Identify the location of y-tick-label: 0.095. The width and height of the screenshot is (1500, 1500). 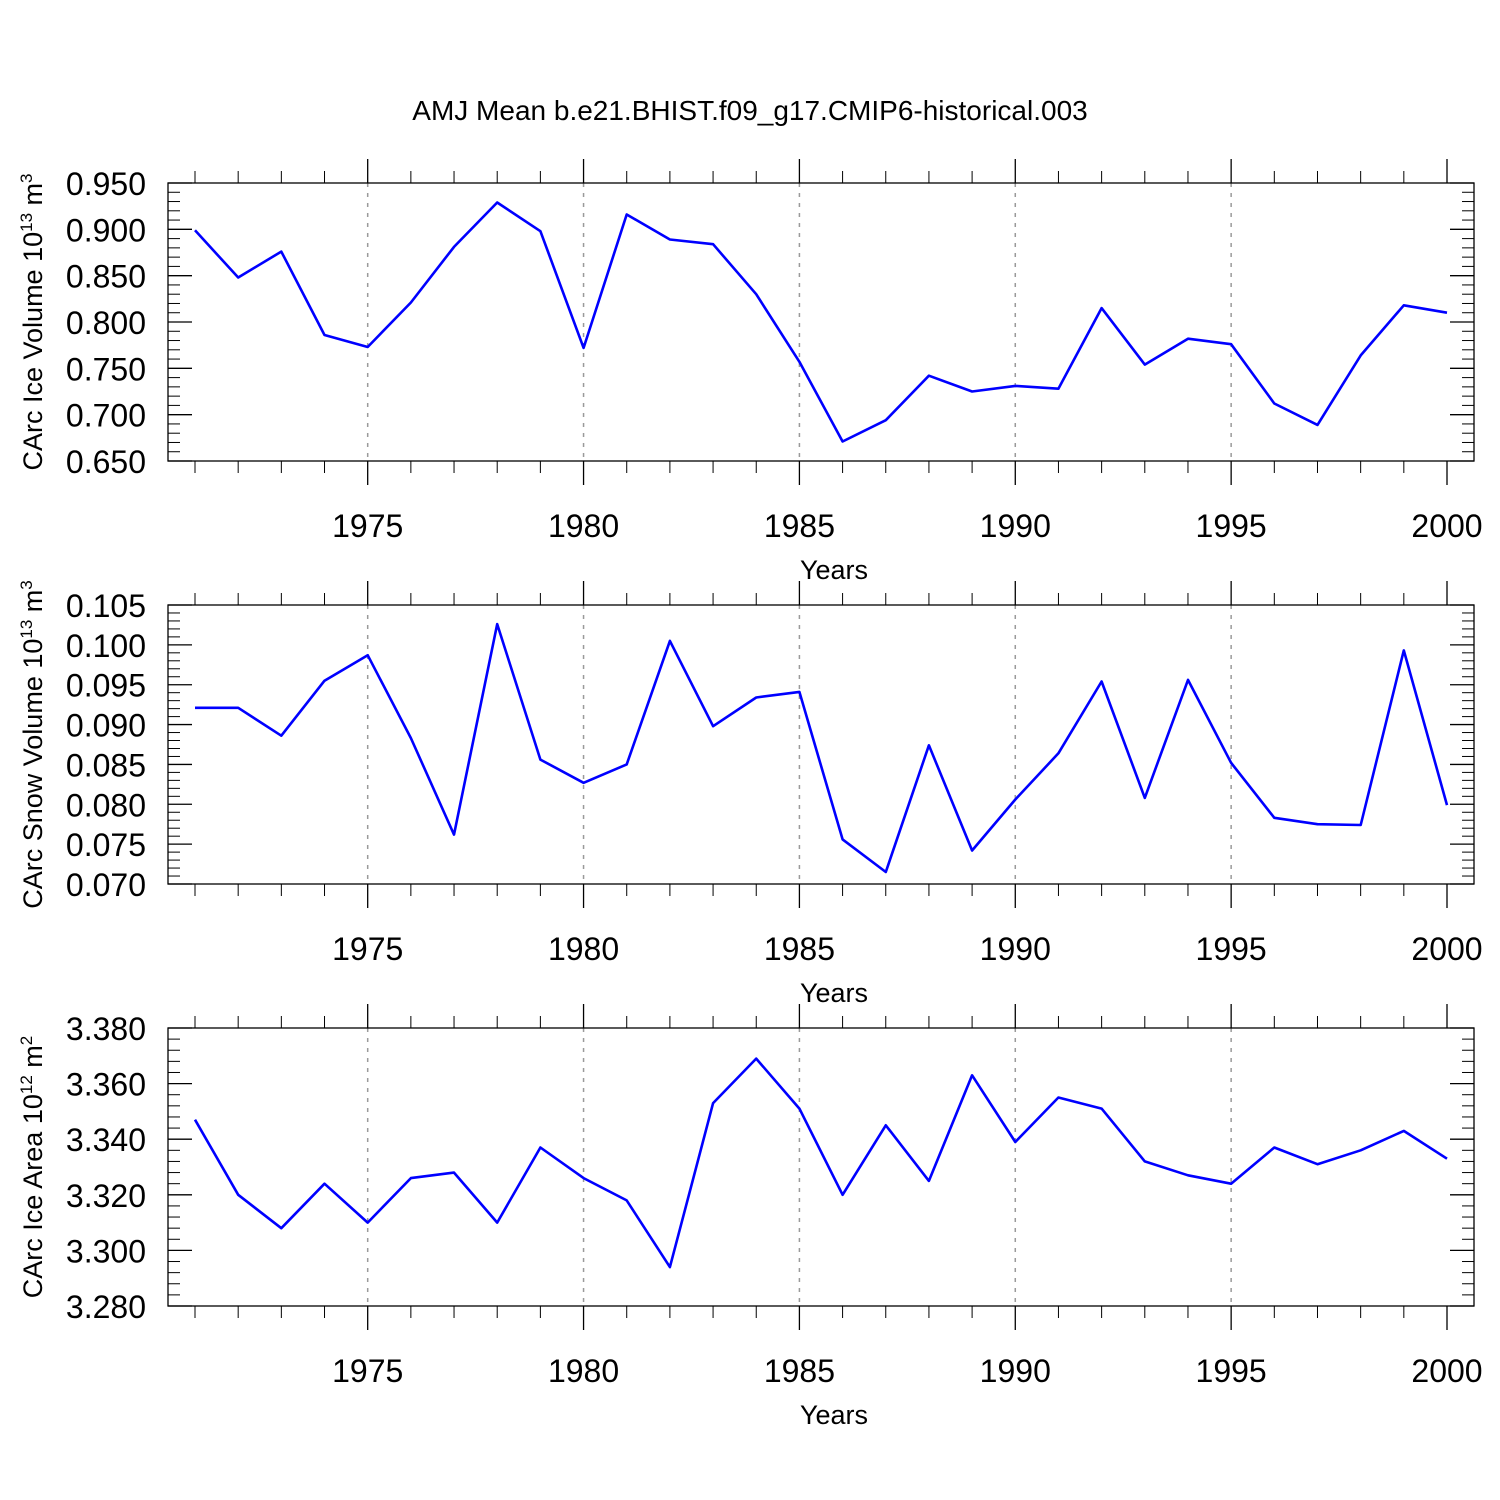
(106, 686).